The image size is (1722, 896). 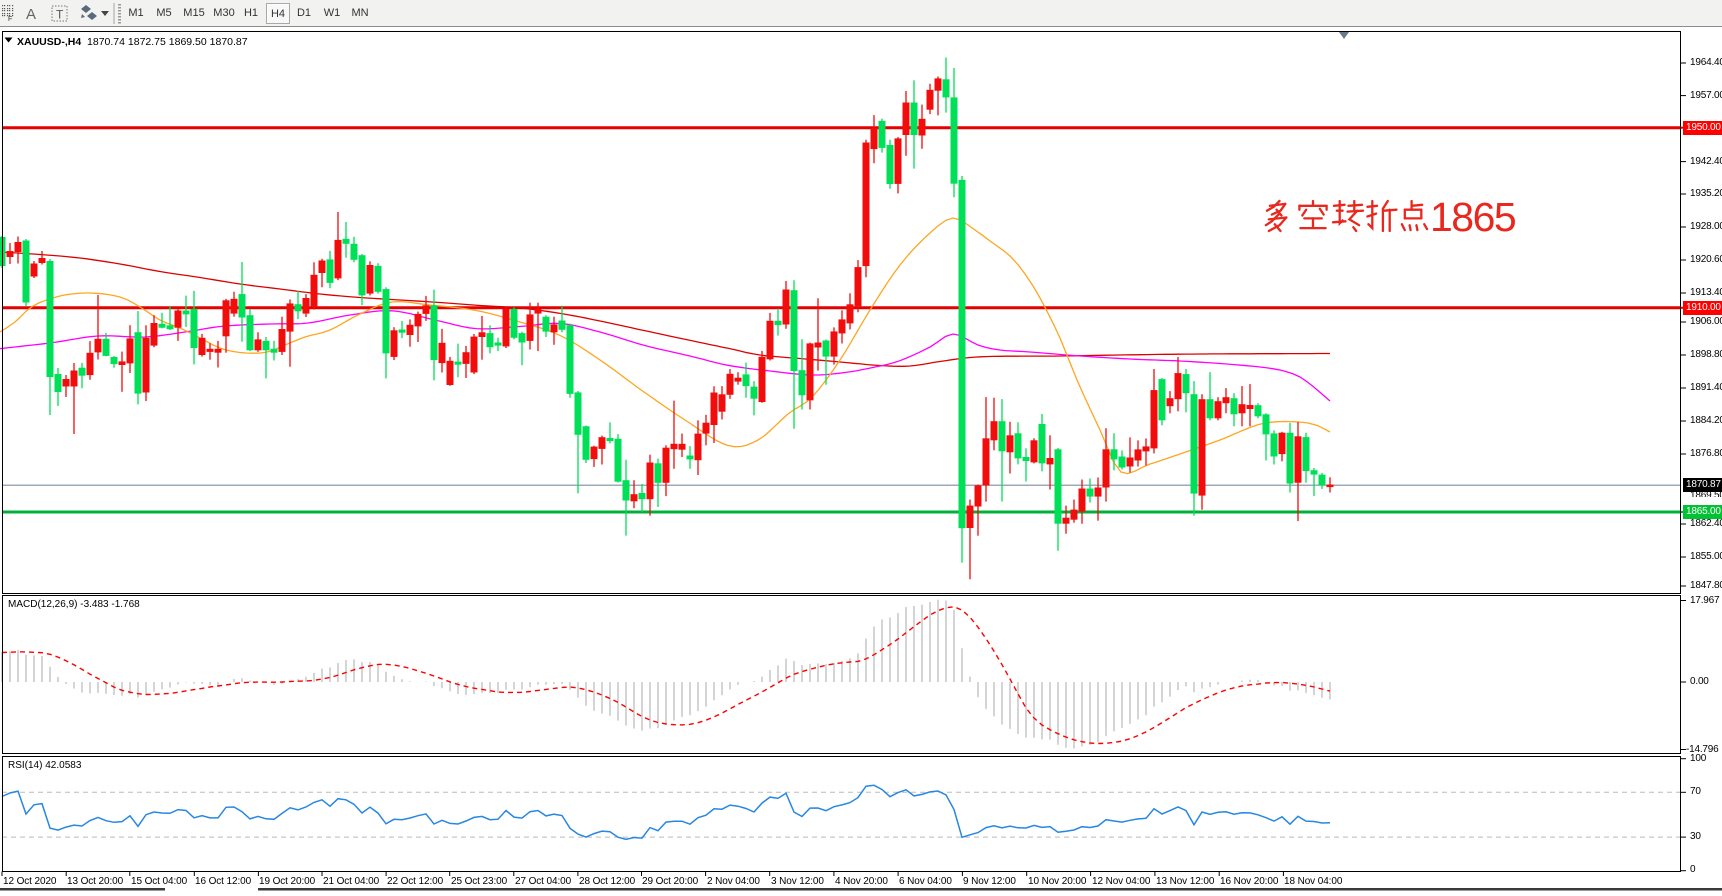 I want to click on svg-text: F, so click(x=10, y=19).